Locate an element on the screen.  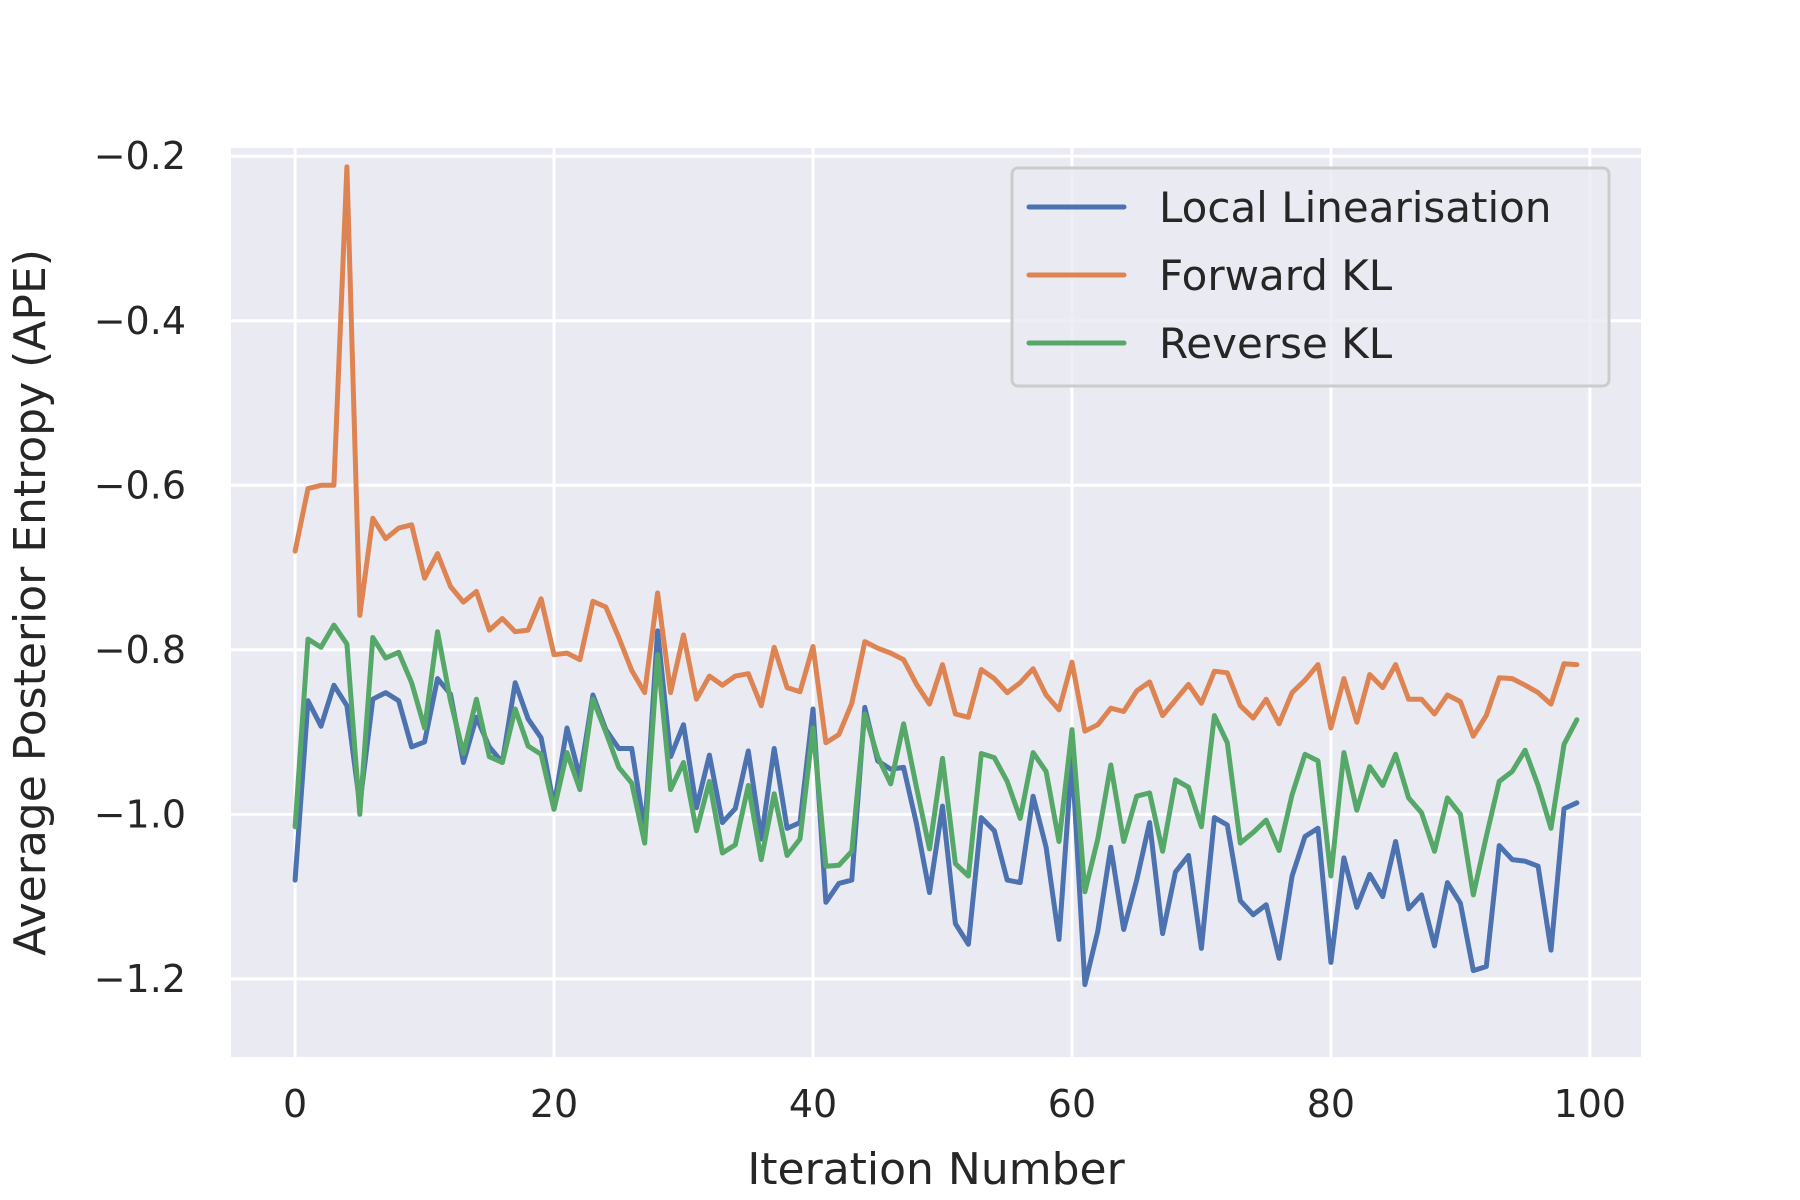
y-tick-label: −0.4 is located at coordinates (140, 321).